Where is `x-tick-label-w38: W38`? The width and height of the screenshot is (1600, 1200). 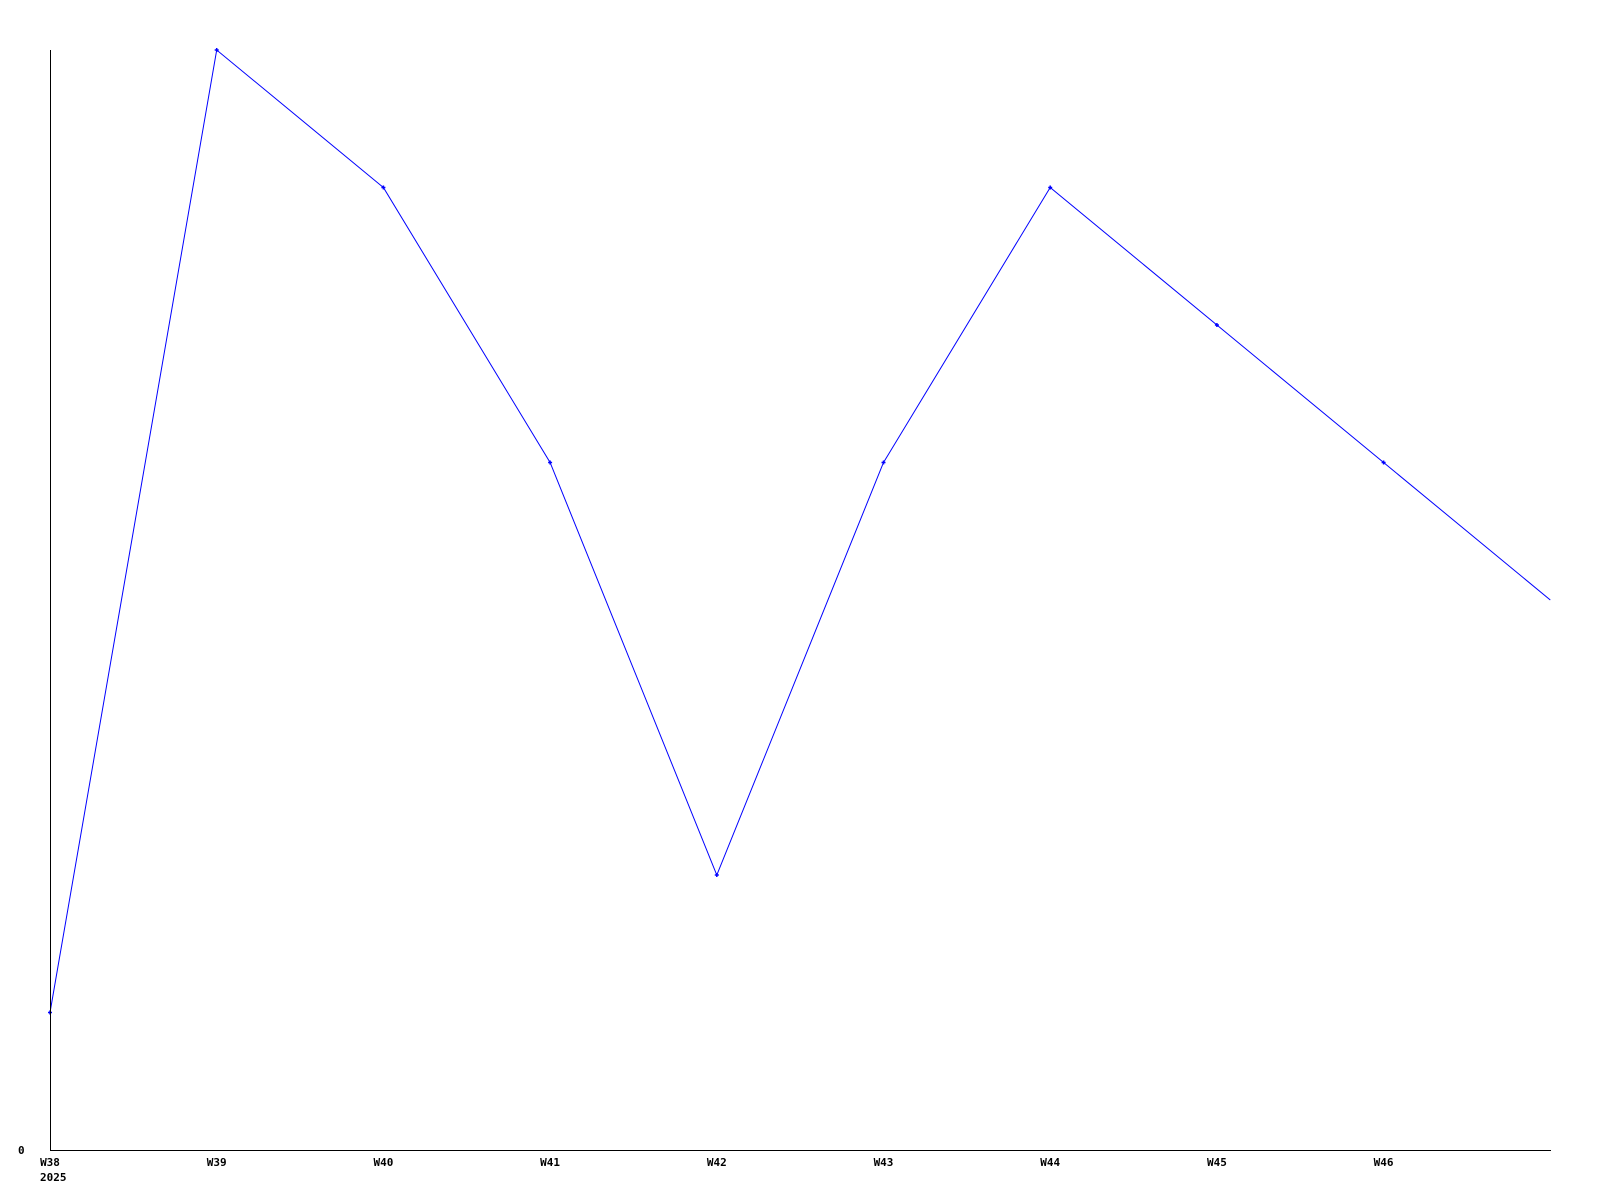 x-tick-label-w38: W38 is located at coordinates (50, 1162).